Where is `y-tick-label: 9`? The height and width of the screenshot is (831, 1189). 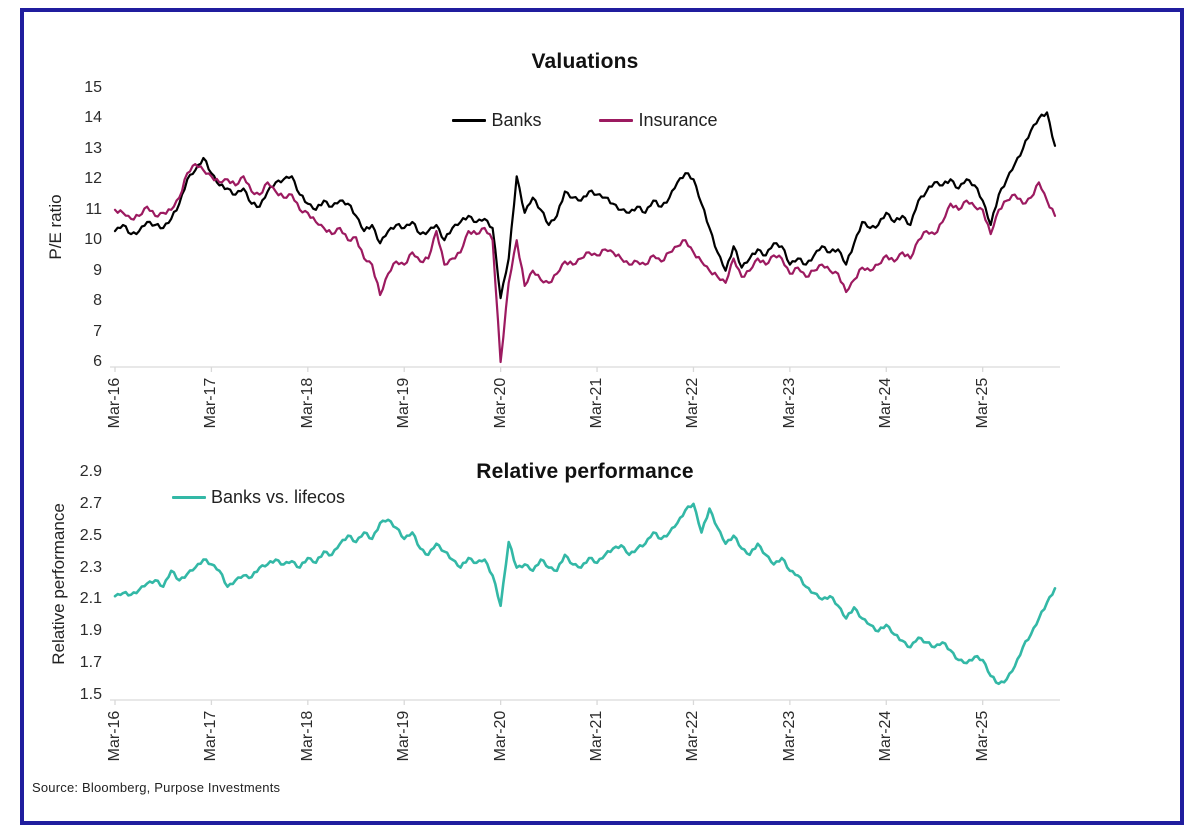 y-tick-label: 9 is located at coordinates (97, 270).